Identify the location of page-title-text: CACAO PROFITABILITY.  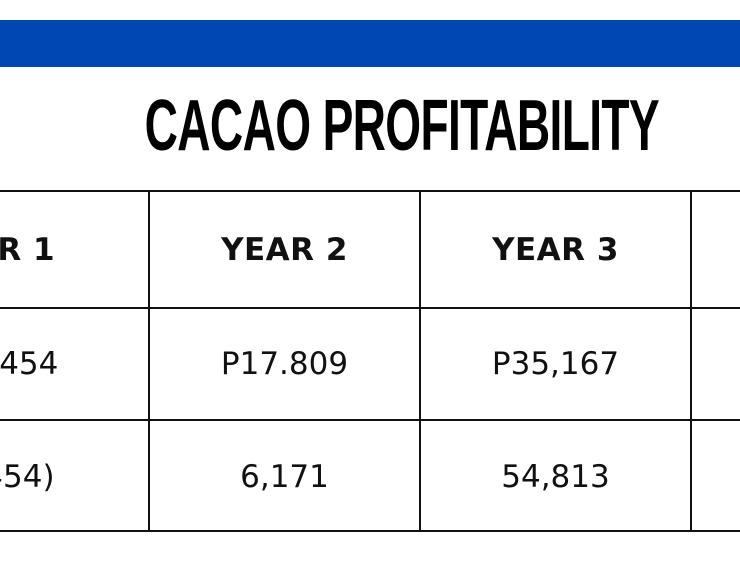
(402, 126).